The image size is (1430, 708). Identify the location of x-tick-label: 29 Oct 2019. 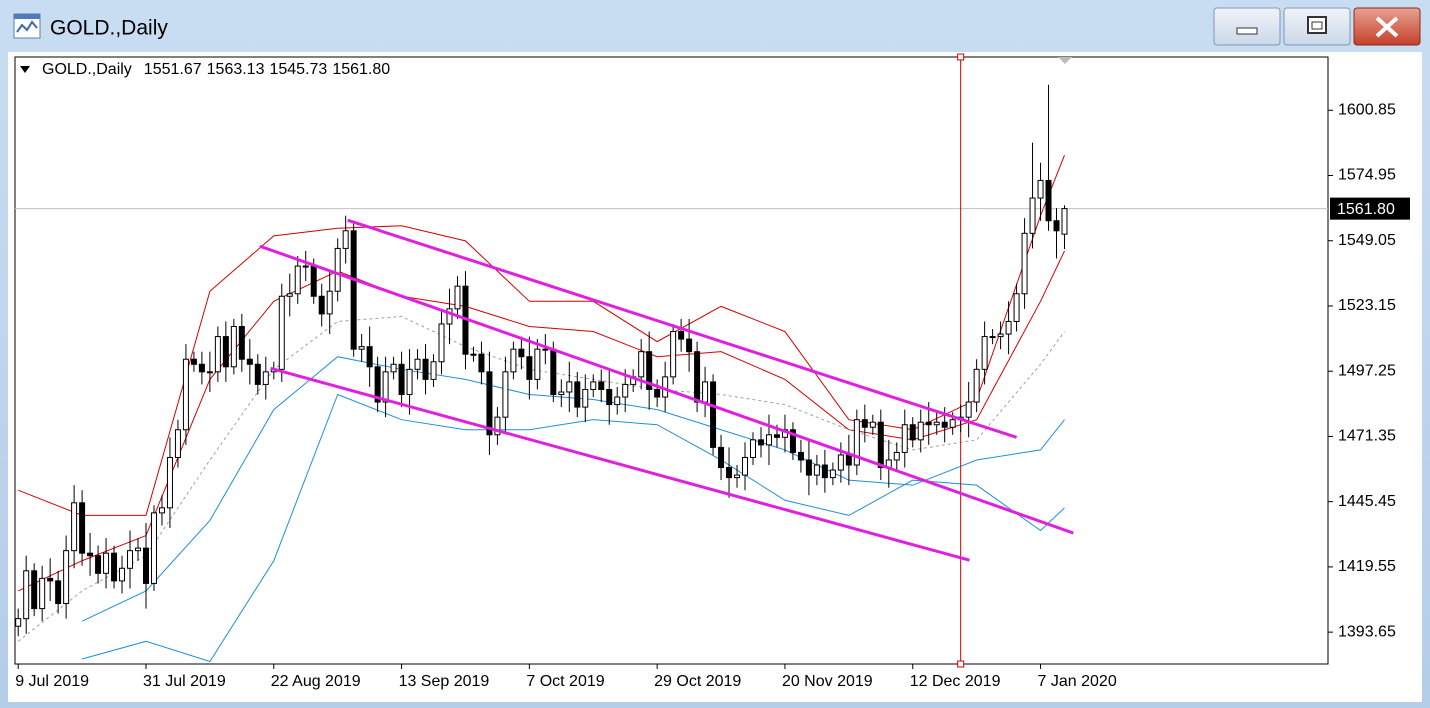
(697, 681).